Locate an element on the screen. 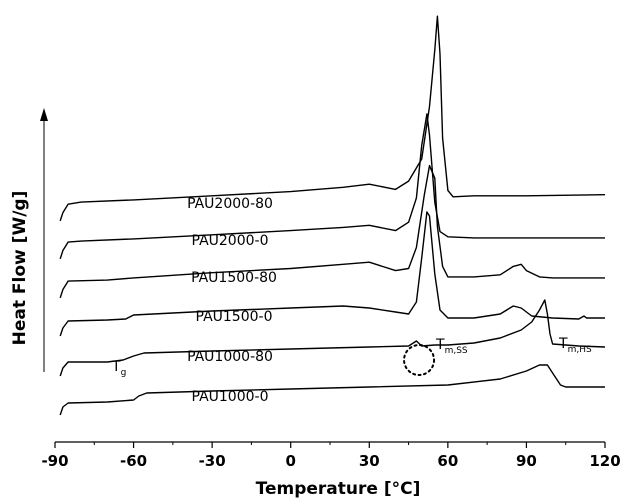  arrow-head-icon is located at coordinates (44, 114).